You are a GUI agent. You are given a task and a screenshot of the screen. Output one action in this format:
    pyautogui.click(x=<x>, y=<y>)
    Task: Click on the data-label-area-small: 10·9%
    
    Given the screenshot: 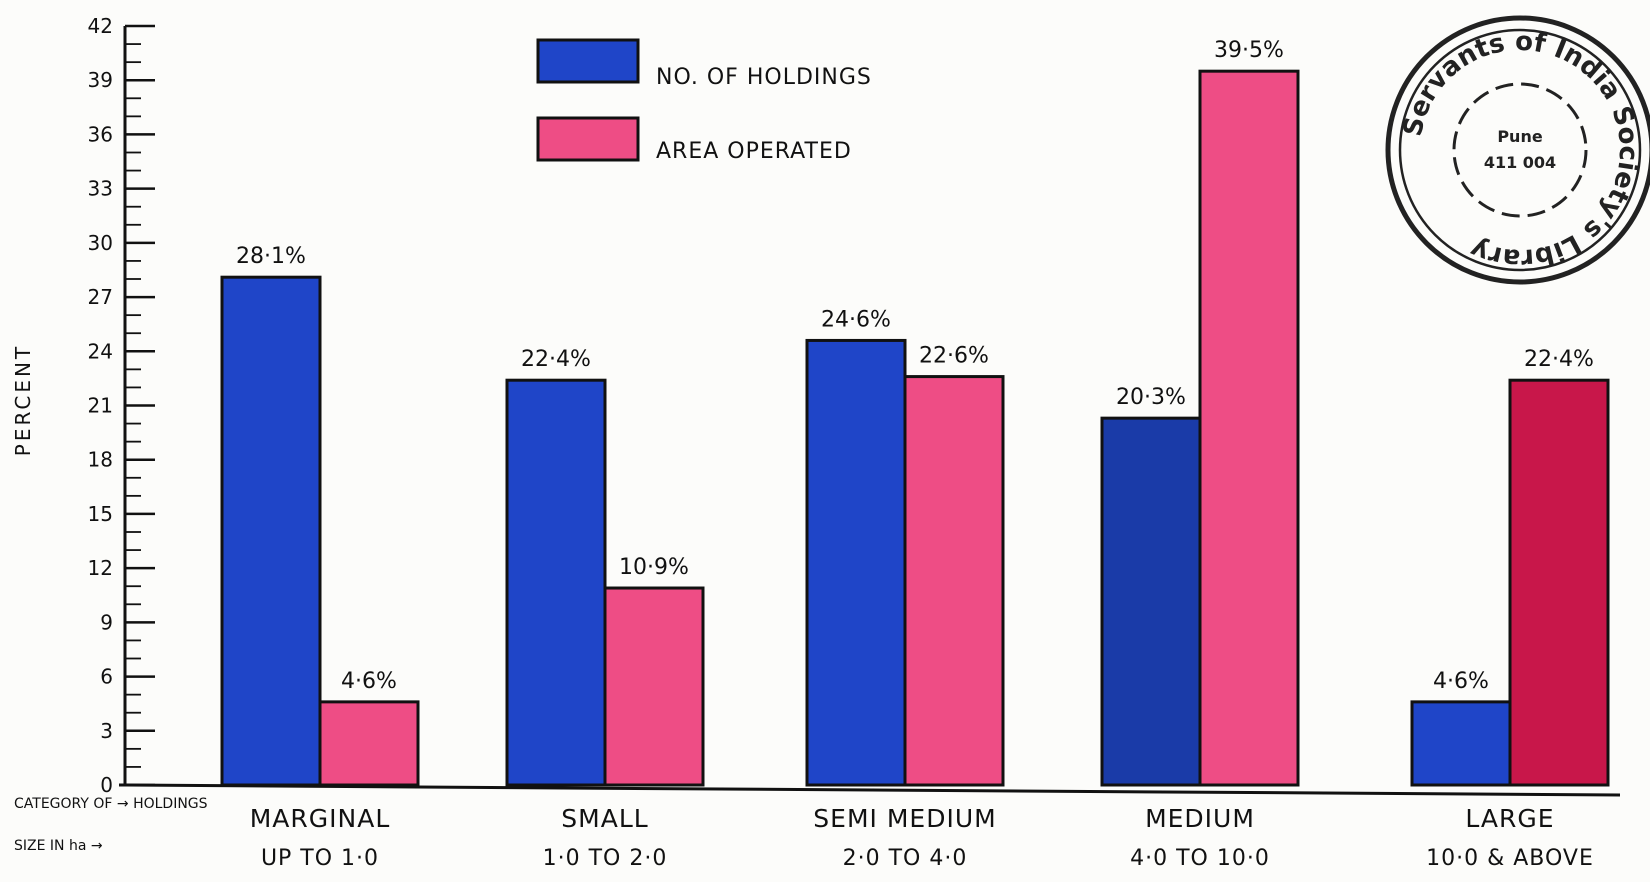 What is the action you would take?
    pyautogui.click(x=654, y=567)
    